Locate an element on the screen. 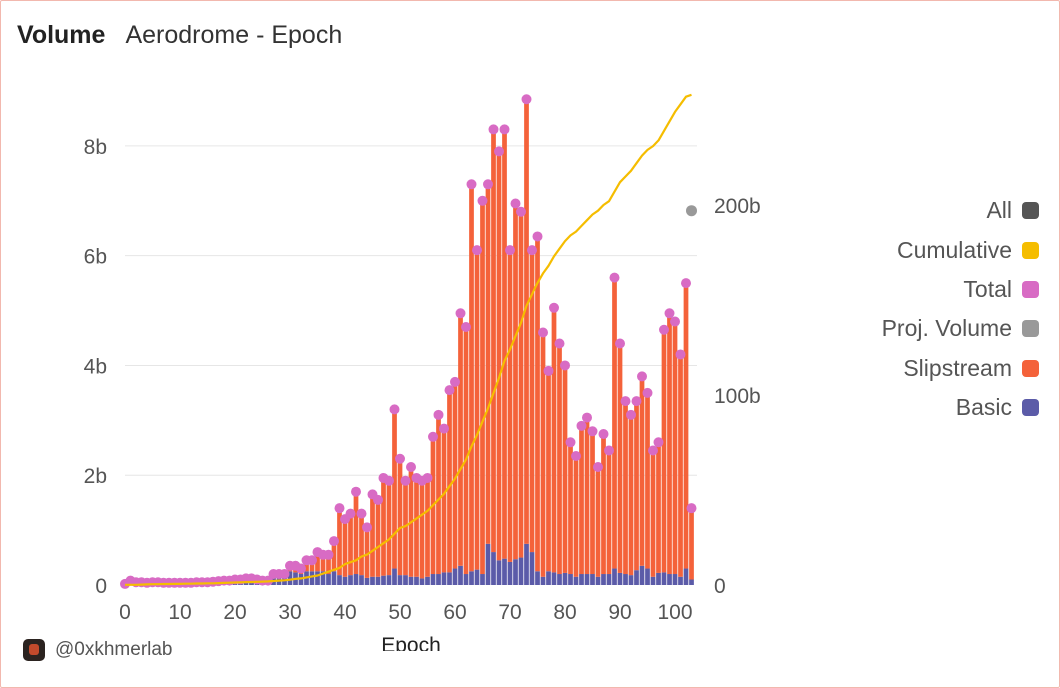 This screenshot has height=688, width=1060. y2-tick-label: 0 is located at coordinates (720, 586).